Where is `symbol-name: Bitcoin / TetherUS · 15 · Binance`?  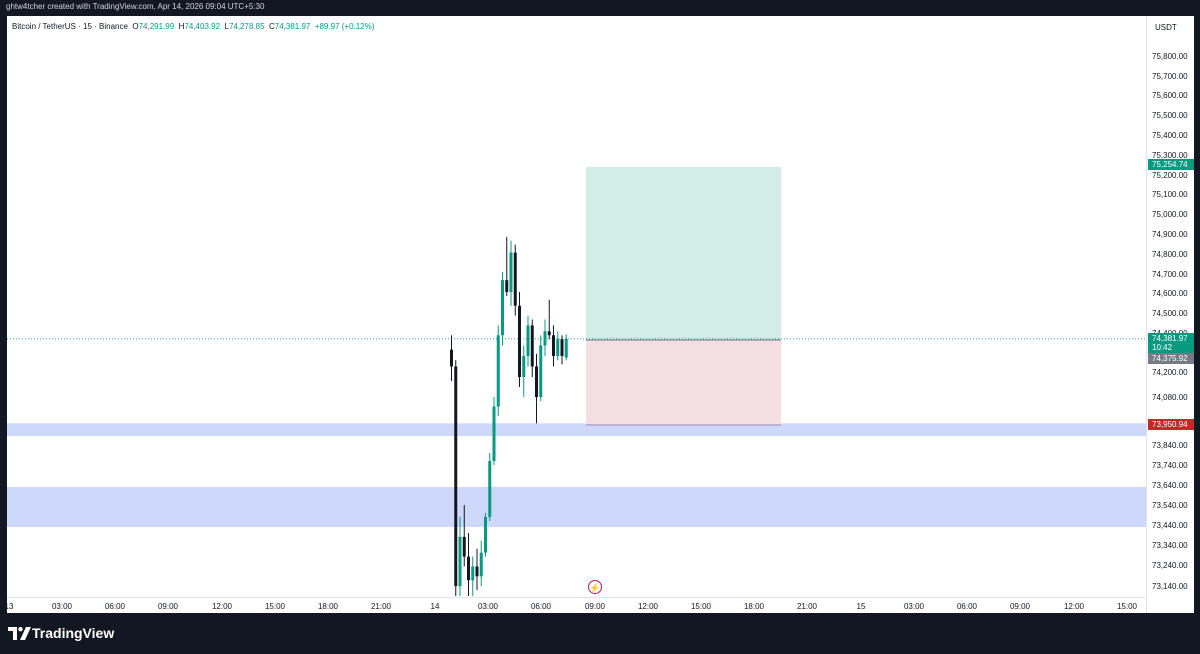 symbol-name: Bitcoin / TetherUS · 15 · Binance is located at coordinates (70, 26).